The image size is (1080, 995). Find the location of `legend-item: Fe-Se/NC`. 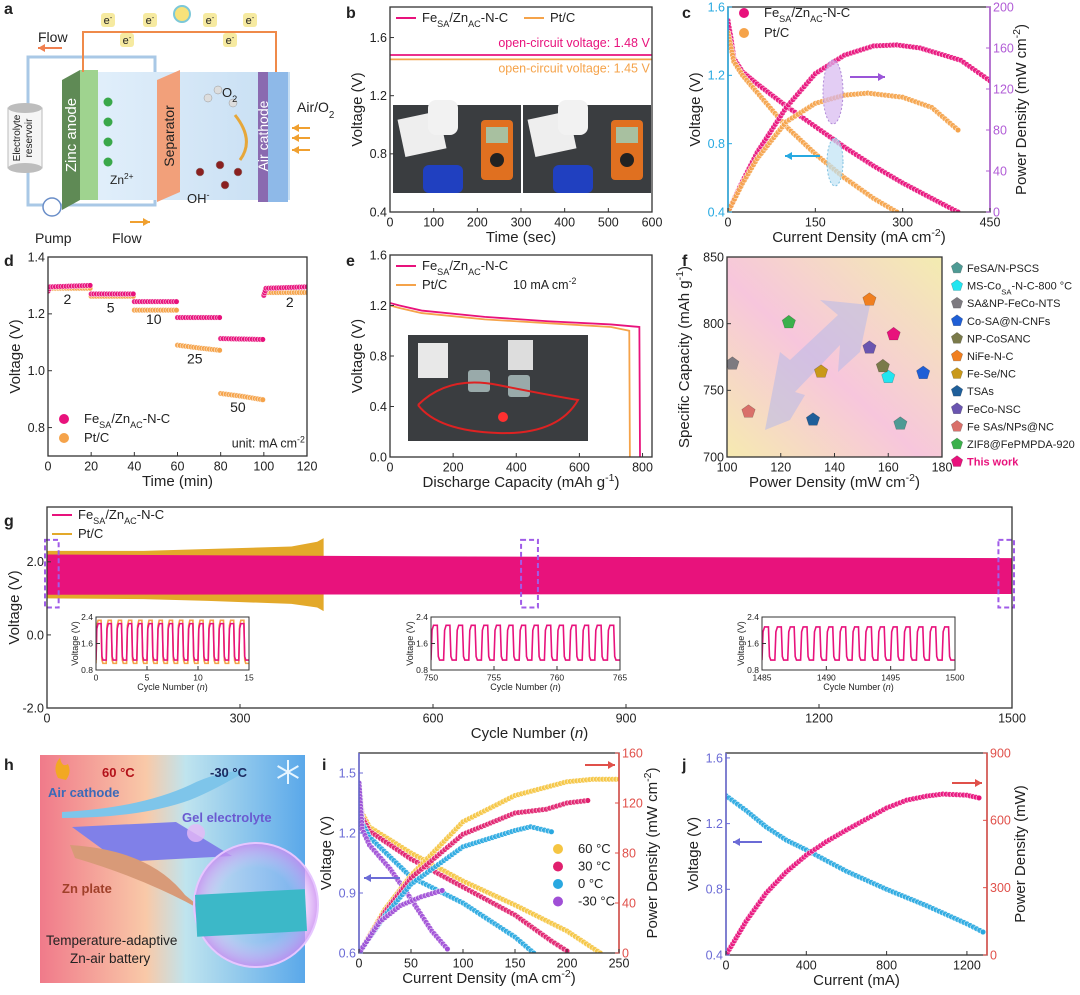

legend-item: Fe-Se/NC is located at coordinates (983, 374).